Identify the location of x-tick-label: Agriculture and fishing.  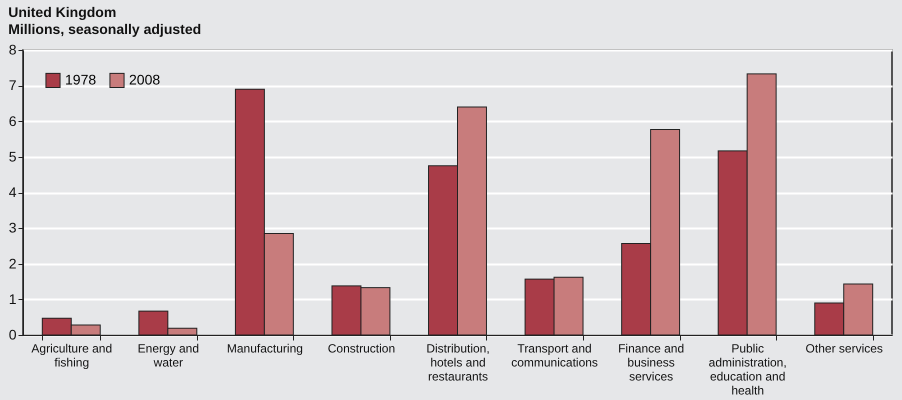
(71, 356).